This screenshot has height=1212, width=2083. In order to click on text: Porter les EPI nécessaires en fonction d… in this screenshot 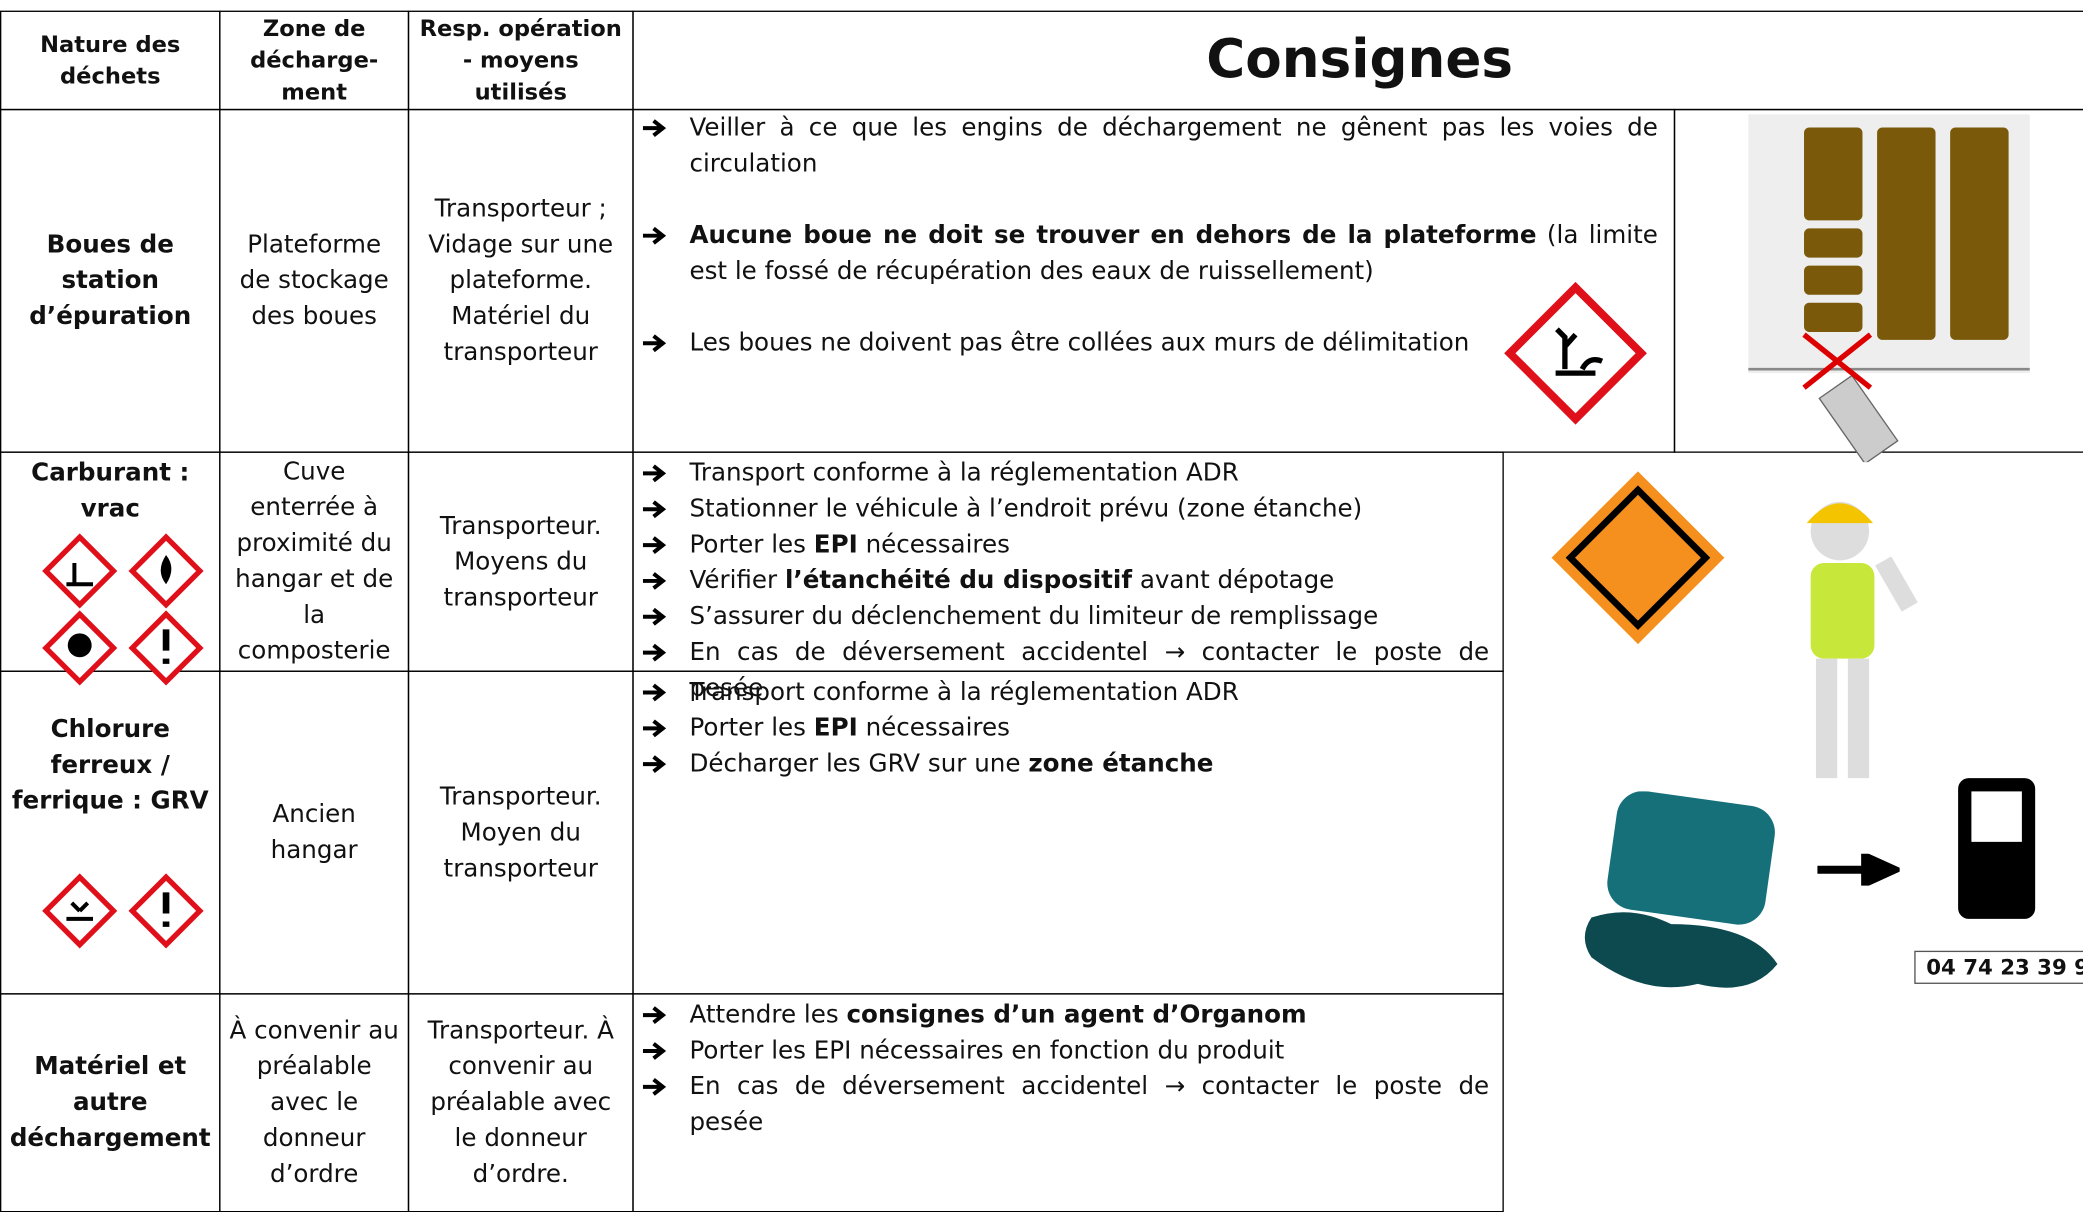, I will do `click(987, 1051)`.